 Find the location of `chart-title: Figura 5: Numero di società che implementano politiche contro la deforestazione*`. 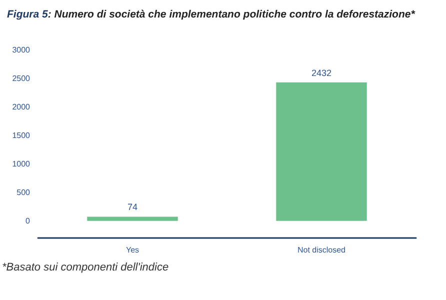

chart-title: Figura 5: Numero di società che implementano politiche contro la deforestazione* is located at coordinates (211, 14).